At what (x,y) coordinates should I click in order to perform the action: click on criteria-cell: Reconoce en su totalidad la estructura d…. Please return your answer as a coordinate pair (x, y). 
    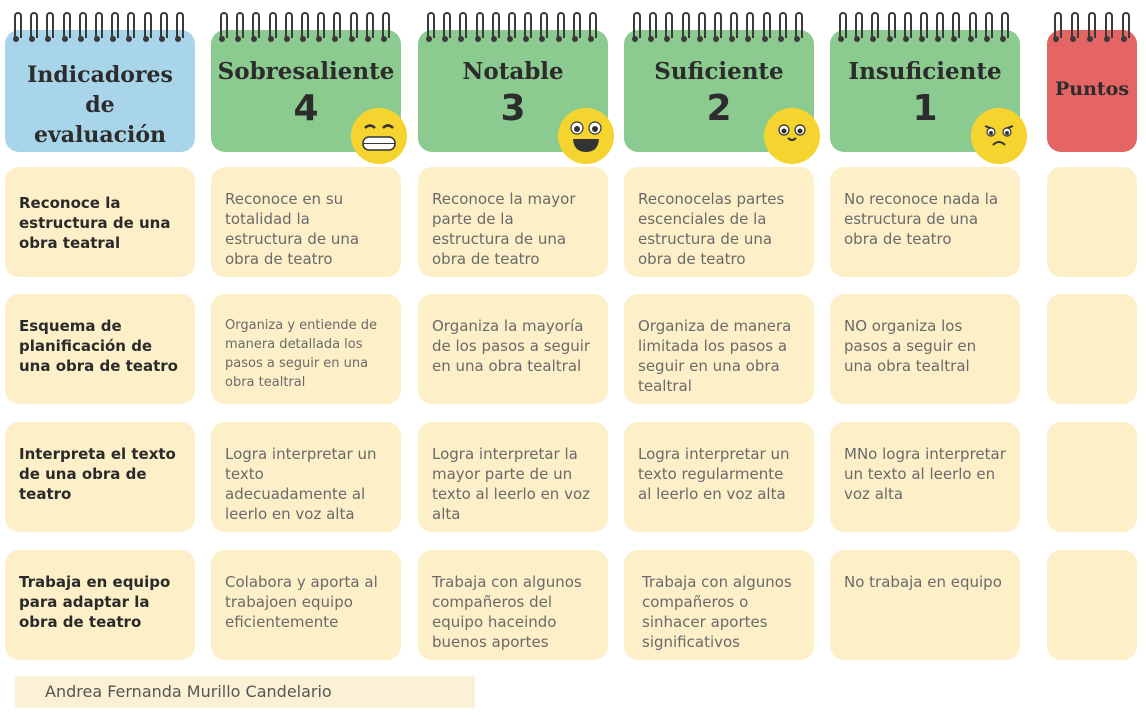
    Looking at the image, I should click on (306, 222).